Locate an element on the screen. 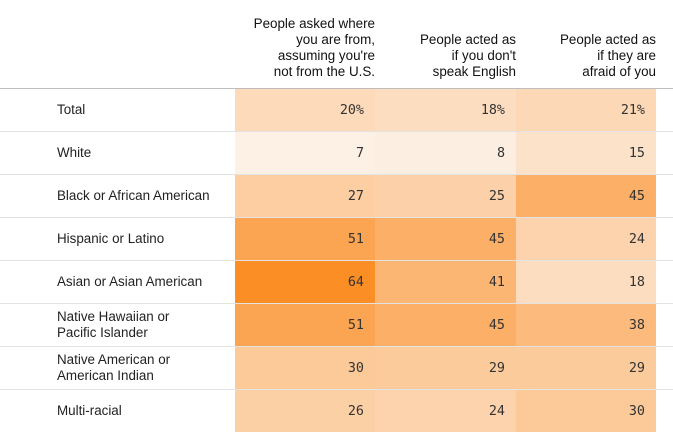 The width and height of the screenshot is (673, 447). heatmap-cell: 41 is located at coordinates (445, 282).